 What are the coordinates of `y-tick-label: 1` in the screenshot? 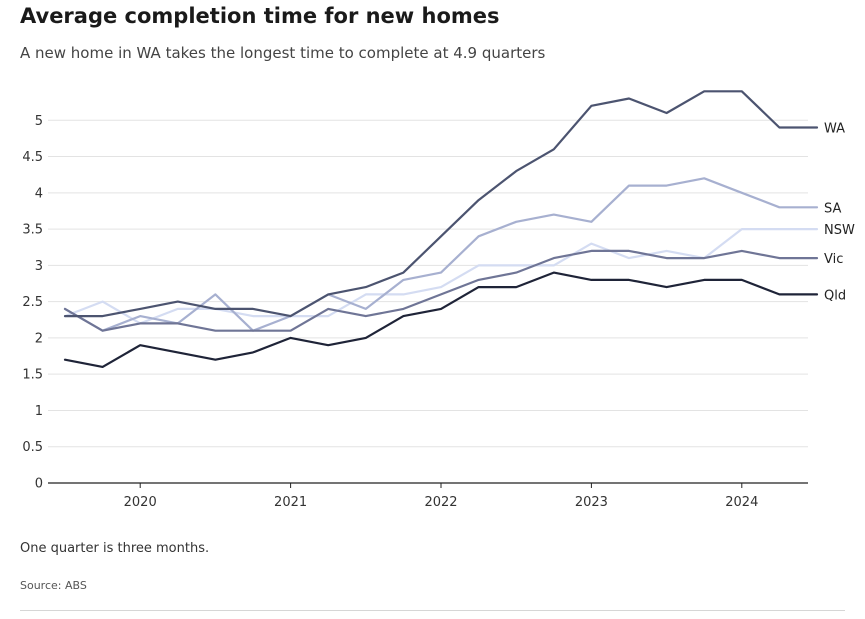 It's located at (39, 411).